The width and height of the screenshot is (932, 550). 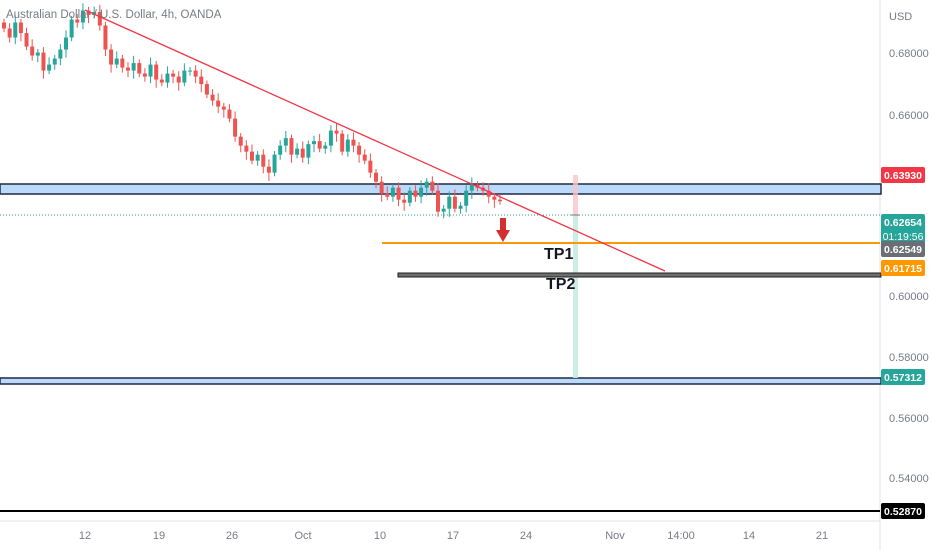 What do you see at coordinates (903, 249) in the screenshot?
I see `price-tag-tp1: 0.62549` at bounding box center [903, 249].